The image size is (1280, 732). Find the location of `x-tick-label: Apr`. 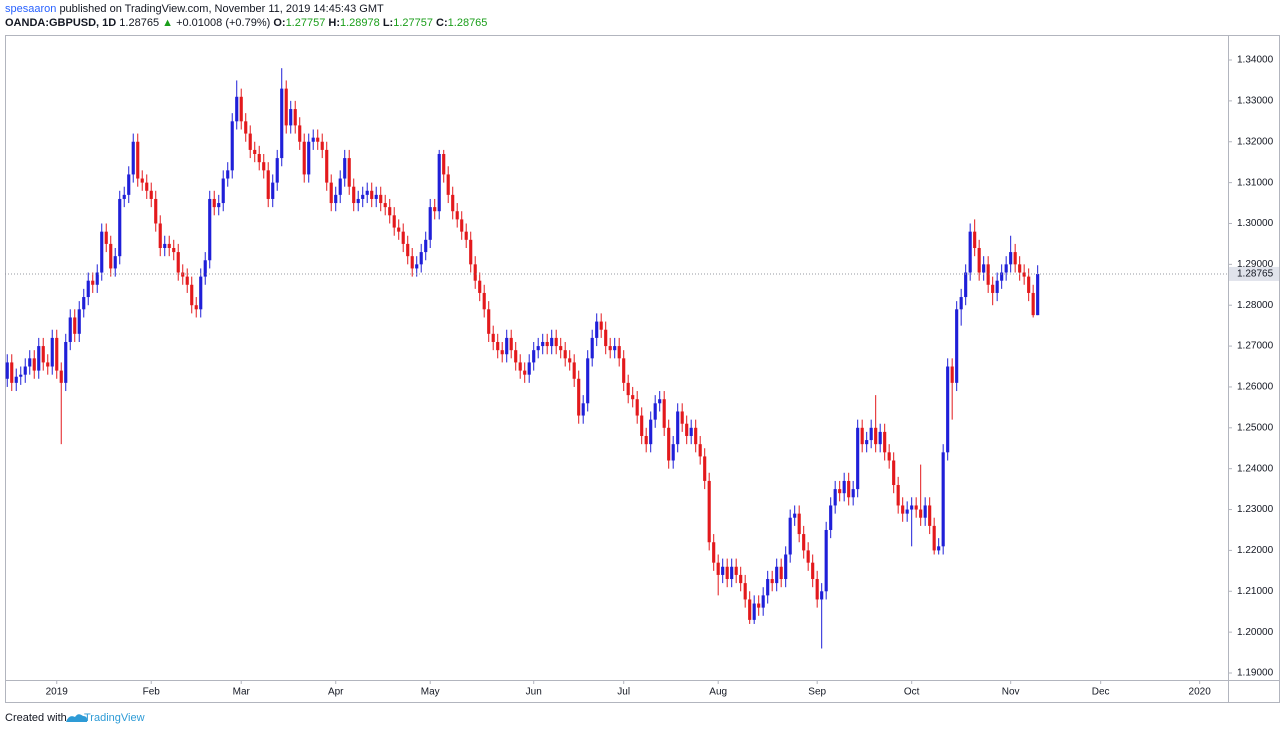

x-tick-label: Apr is located at coordinates (336, 692).